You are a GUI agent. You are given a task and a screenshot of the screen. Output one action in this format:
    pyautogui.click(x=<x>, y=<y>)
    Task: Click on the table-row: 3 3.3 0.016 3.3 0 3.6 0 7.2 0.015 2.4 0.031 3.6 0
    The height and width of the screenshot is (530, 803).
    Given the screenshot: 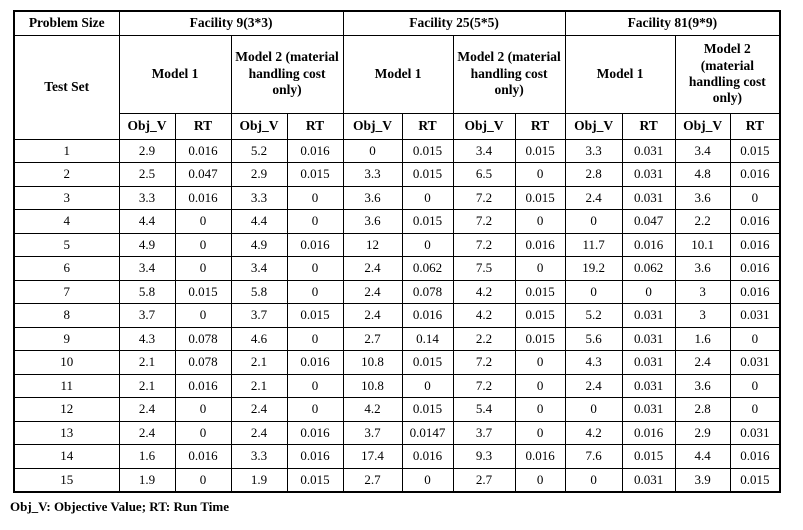 What is the action you would take?
    pyautogui.click(x=397, y=197)
    